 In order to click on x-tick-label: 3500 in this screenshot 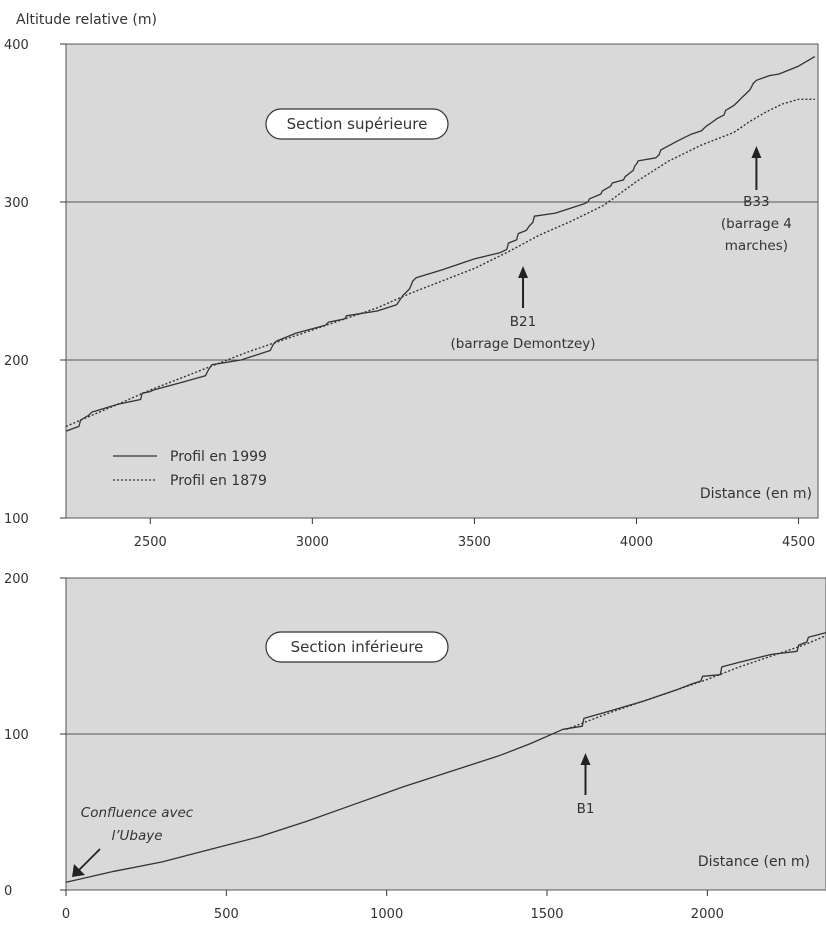, I will do `click(474, 542)`.